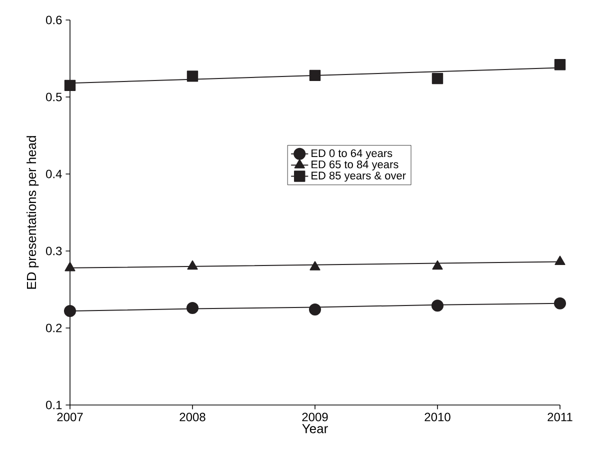 The image size is (590, 465). What do you see at coordinates (355, 165) in the screenshot?
I see `legend-label: ED 65 to 84 years` at bounding box center [355, 165].